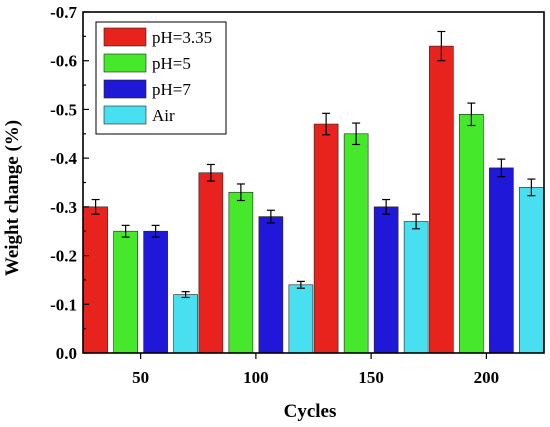  I want to click on y-tick-label: -0.4, so click(63, 158).